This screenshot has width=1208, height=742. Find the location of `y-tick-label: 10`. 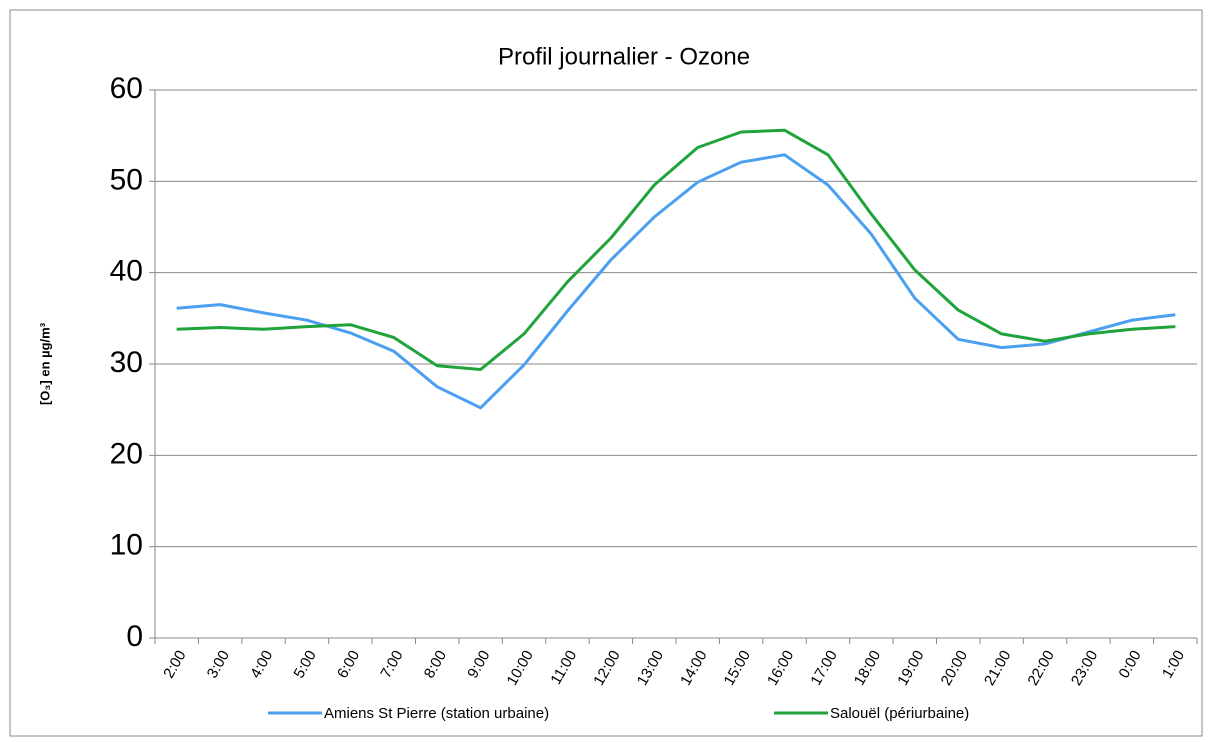

y-tick-label: 10 is located at coordinates (126, 545).